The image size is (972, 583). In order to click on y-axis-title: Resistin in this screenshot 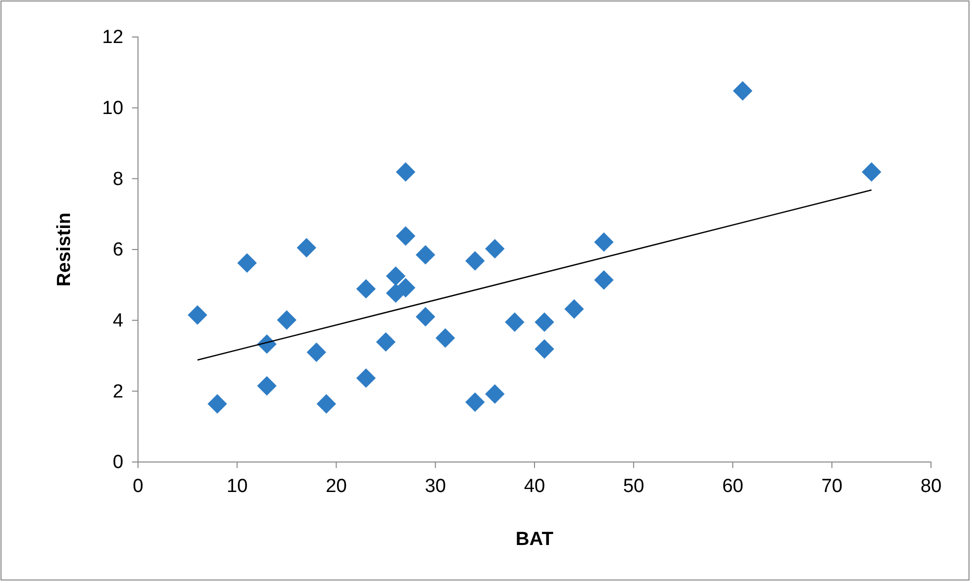, I will do `click(64, 249)`.